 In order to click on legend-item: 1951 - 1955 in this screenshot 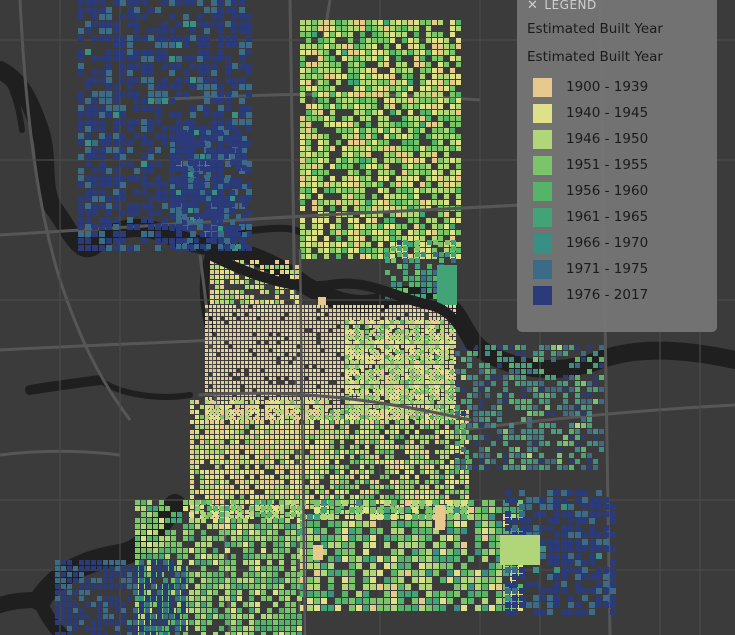, I will do `click(590, 165)`.